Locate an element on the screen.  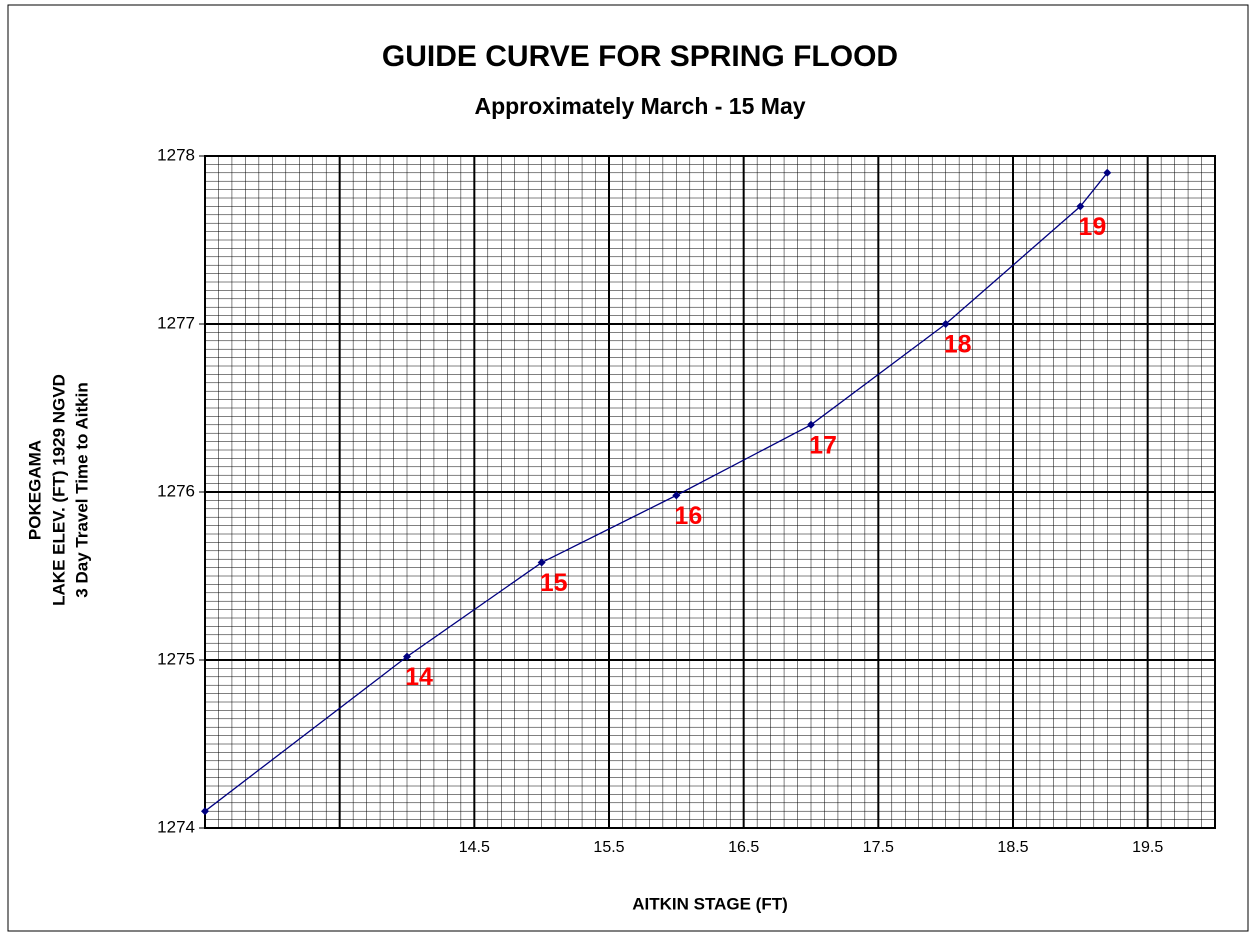
y-tick-label: 1277 is located at coordinates (176, 322).